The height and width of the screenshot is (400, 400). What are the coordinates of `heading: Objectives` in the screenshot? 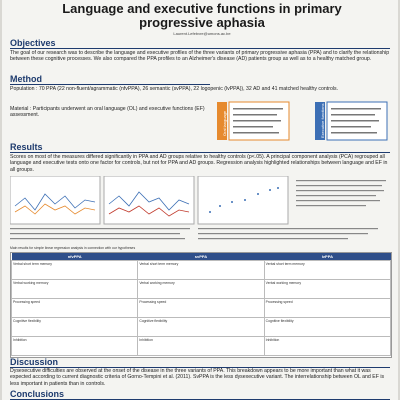 It's located at (200, 43).